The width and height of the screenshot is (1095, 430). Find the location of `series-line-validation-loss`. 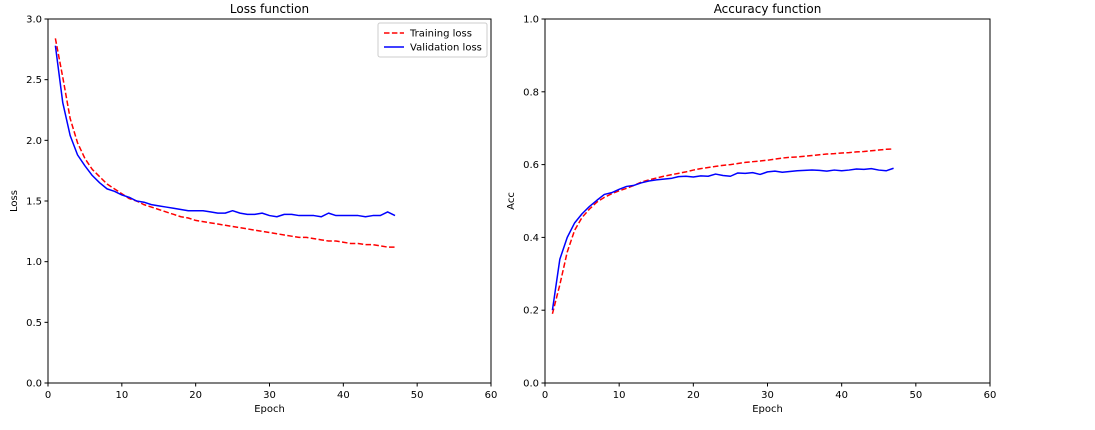

series-line-validation-loss is located at coordinates (225, 131).